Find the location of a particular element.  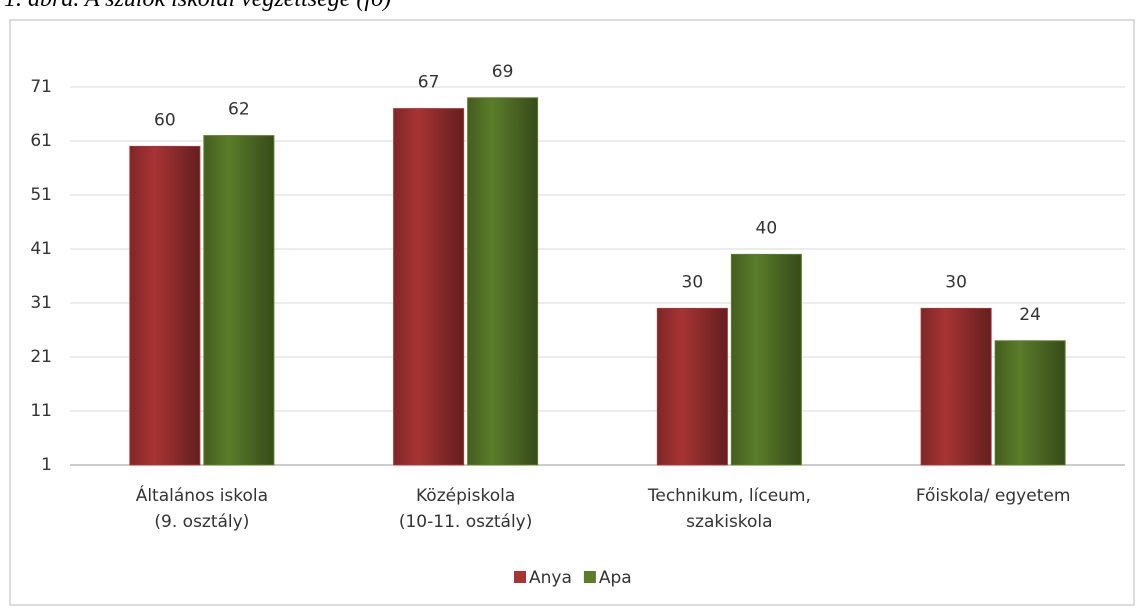

x-tick-label: Technikum, líceum, szakiskola is located at coordinates (729, 509).